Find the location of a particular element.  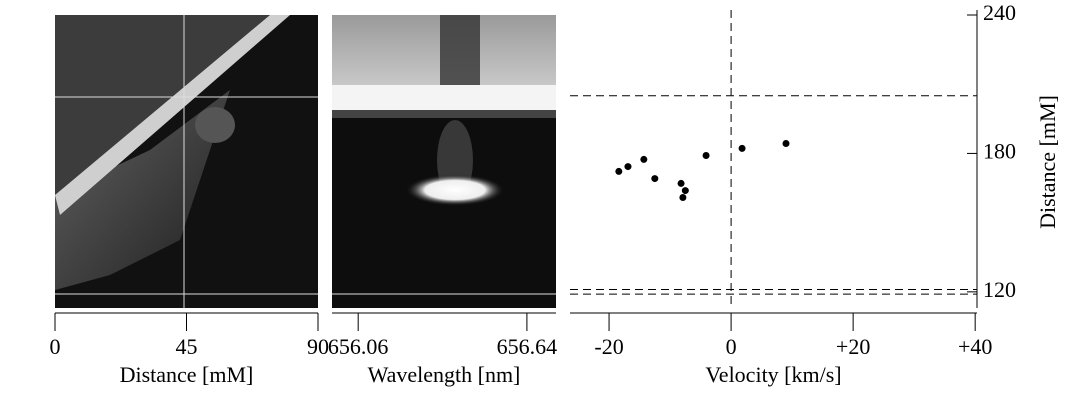

y-tick-label: 120 is located at coordinates (999, 289).